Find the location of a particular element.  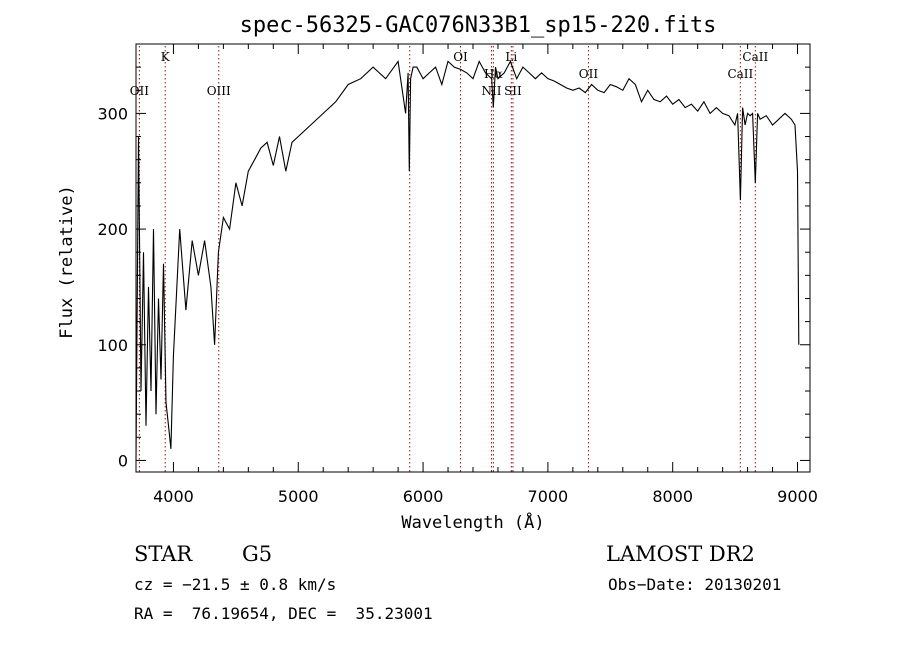

line-marker-label-5: NII is located at coordinates (491, 91).